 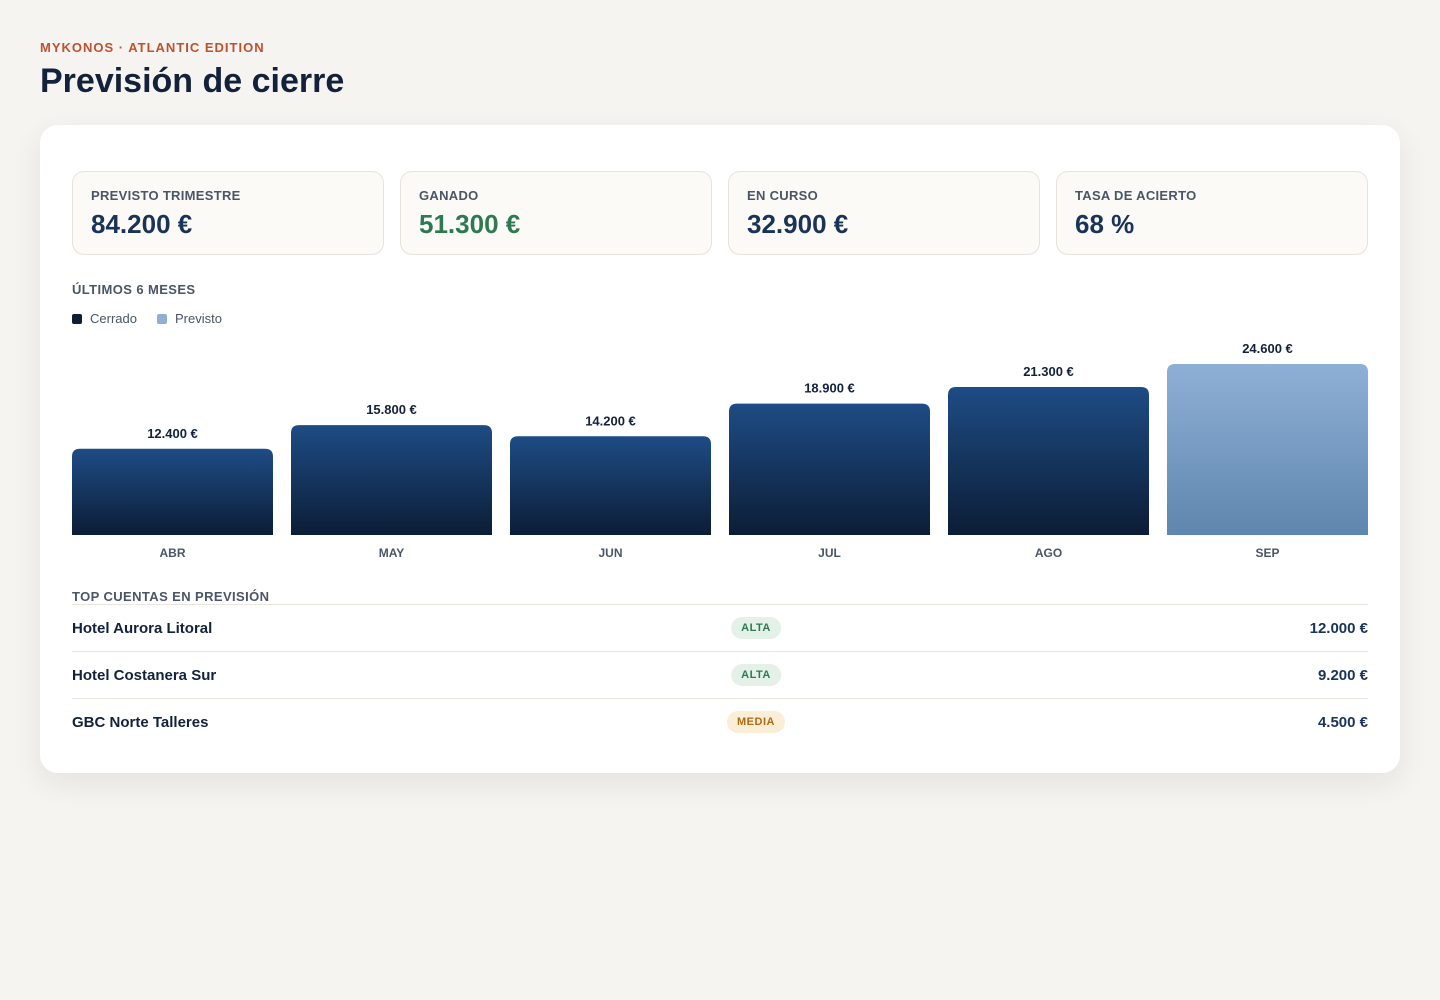 I want to click on legend-item-forecast: Previsto, so click(x=189, y=318).